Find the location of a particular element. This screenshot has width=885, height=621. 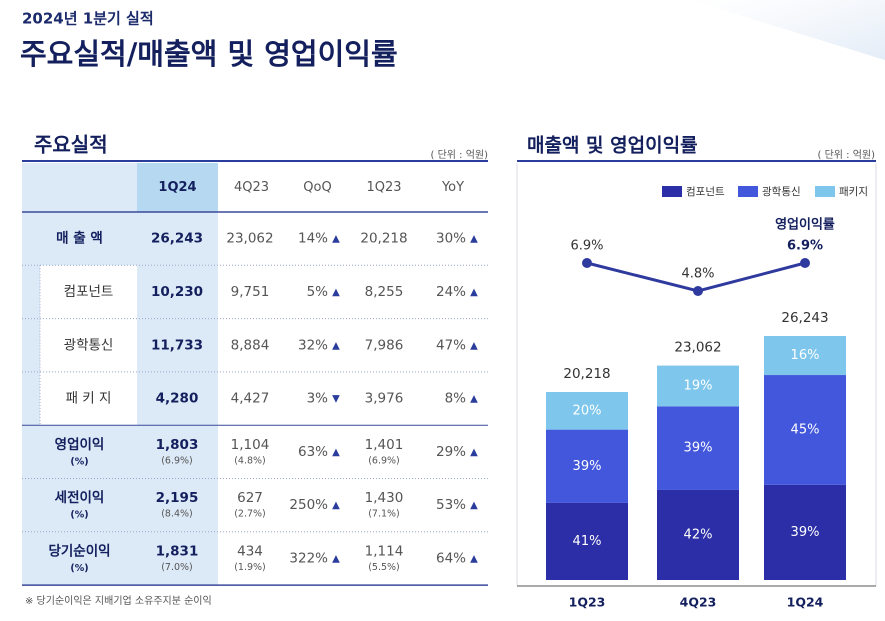

cell: 10,230 is located at coordinates (177, 292).